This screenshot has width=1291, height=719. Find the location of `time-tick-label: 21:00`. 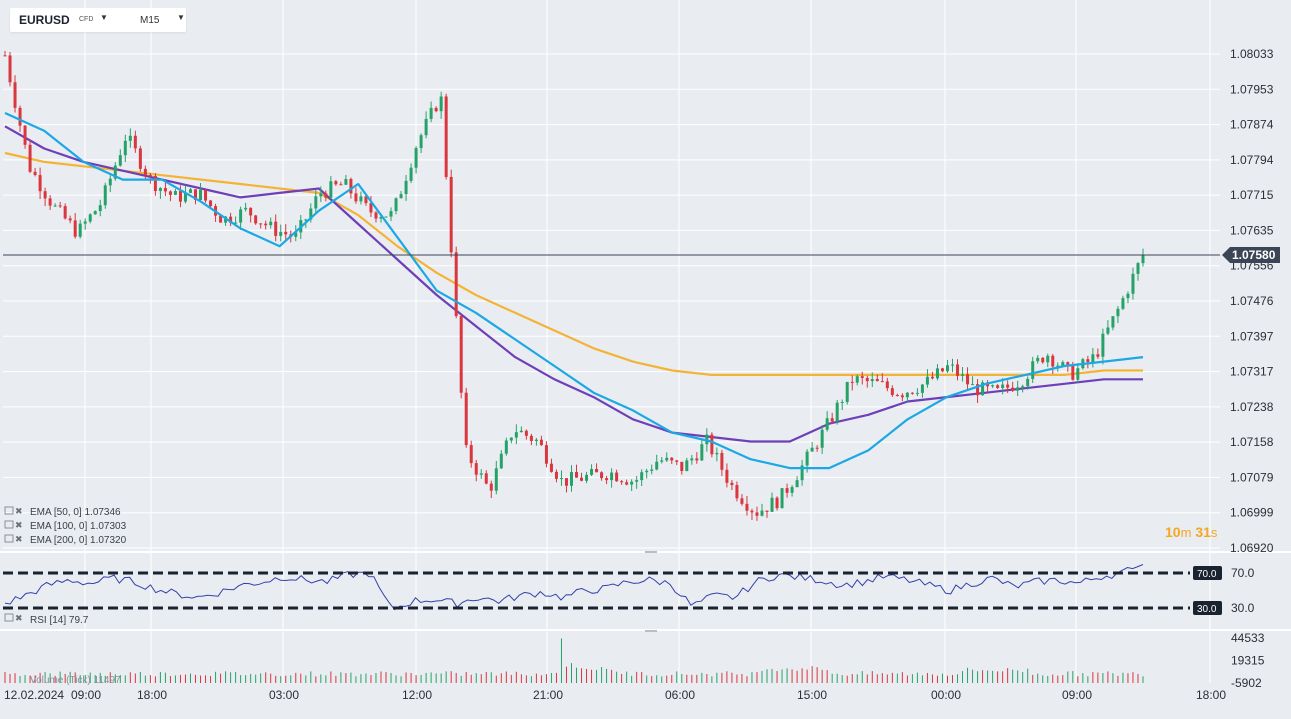

time-tick-label: 21:00 is located at coordinates (548, 695).